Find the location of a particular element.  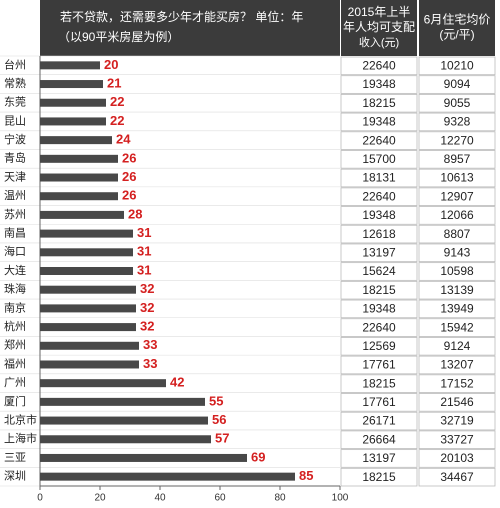

x-tick-label: 0 is located at coordinates (40, 498).